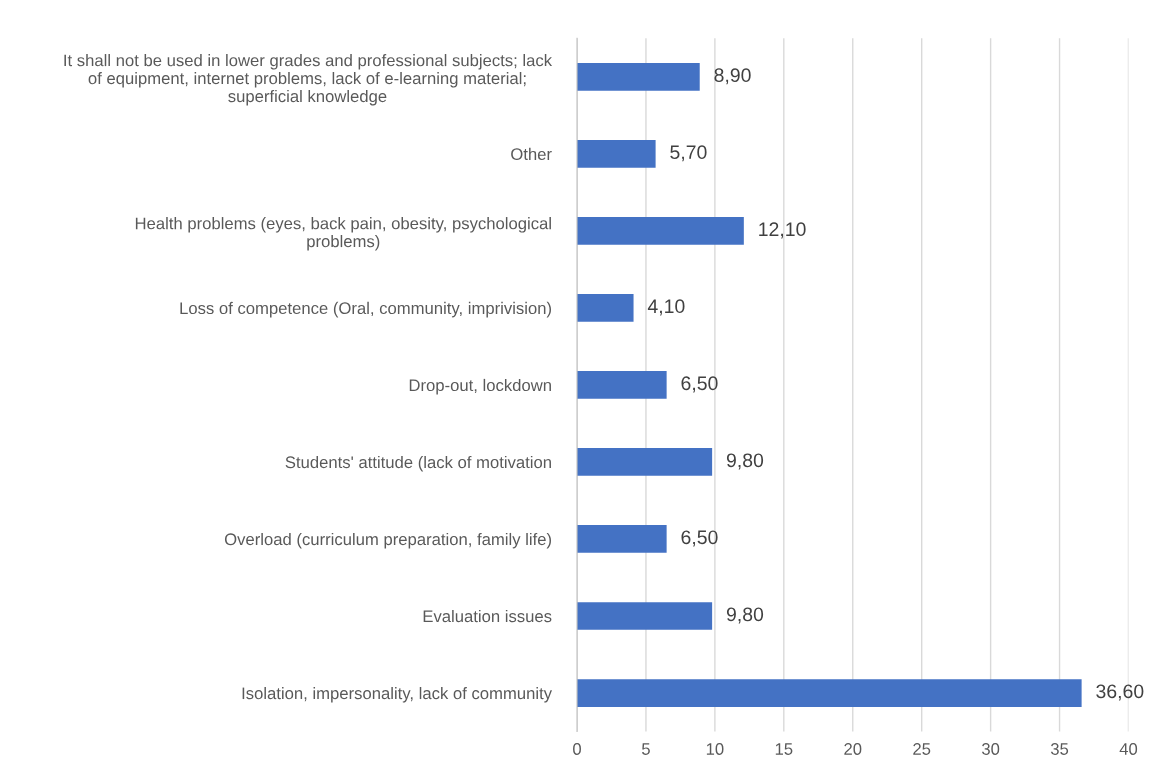 The width and height of the screenshot is (1161, 766). I want to click on y-tick-label: Loss of competence (Oral, community, imprivision), so click(365, 309).